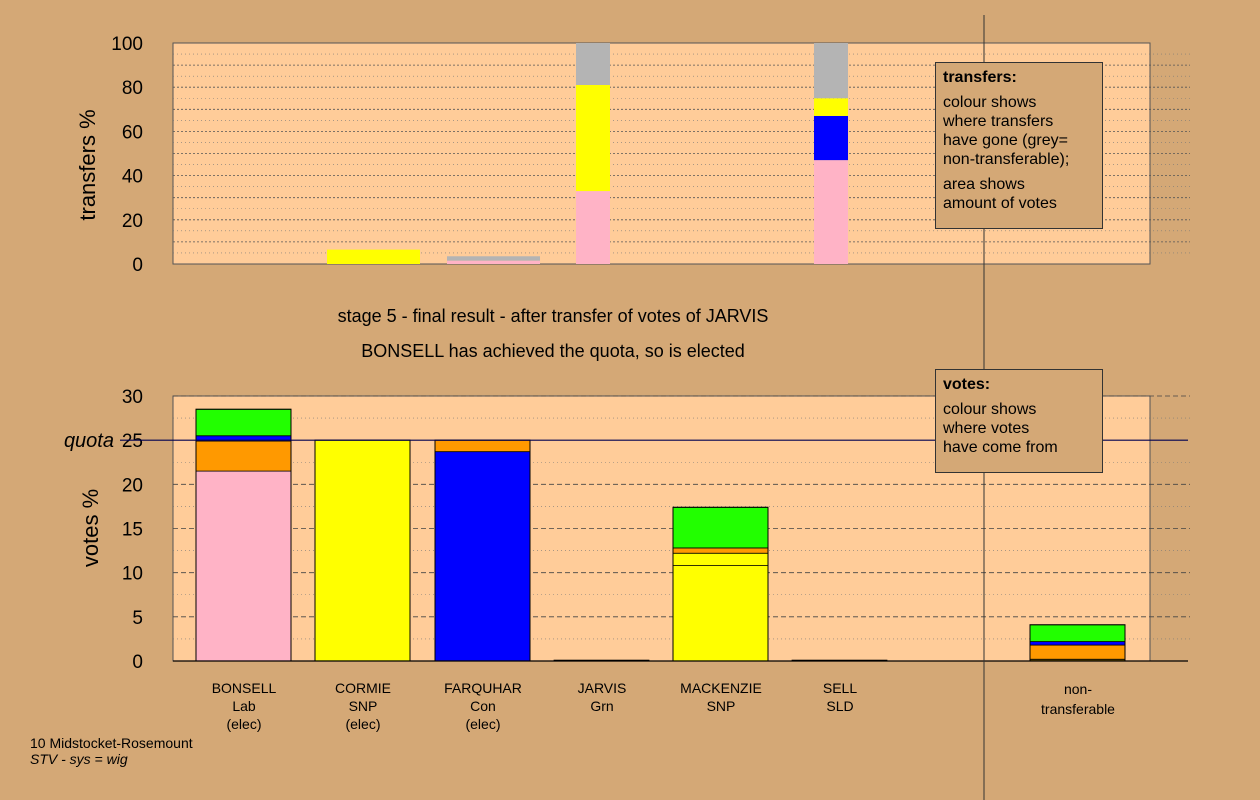 Image resolution: width=1260 pixels, height=800 pixels. What do you see at coordinates (1078, 699) in the screenshot?
I see `candidate-label-non-transferable: non- transferable` at bounding box center [1078, 699].